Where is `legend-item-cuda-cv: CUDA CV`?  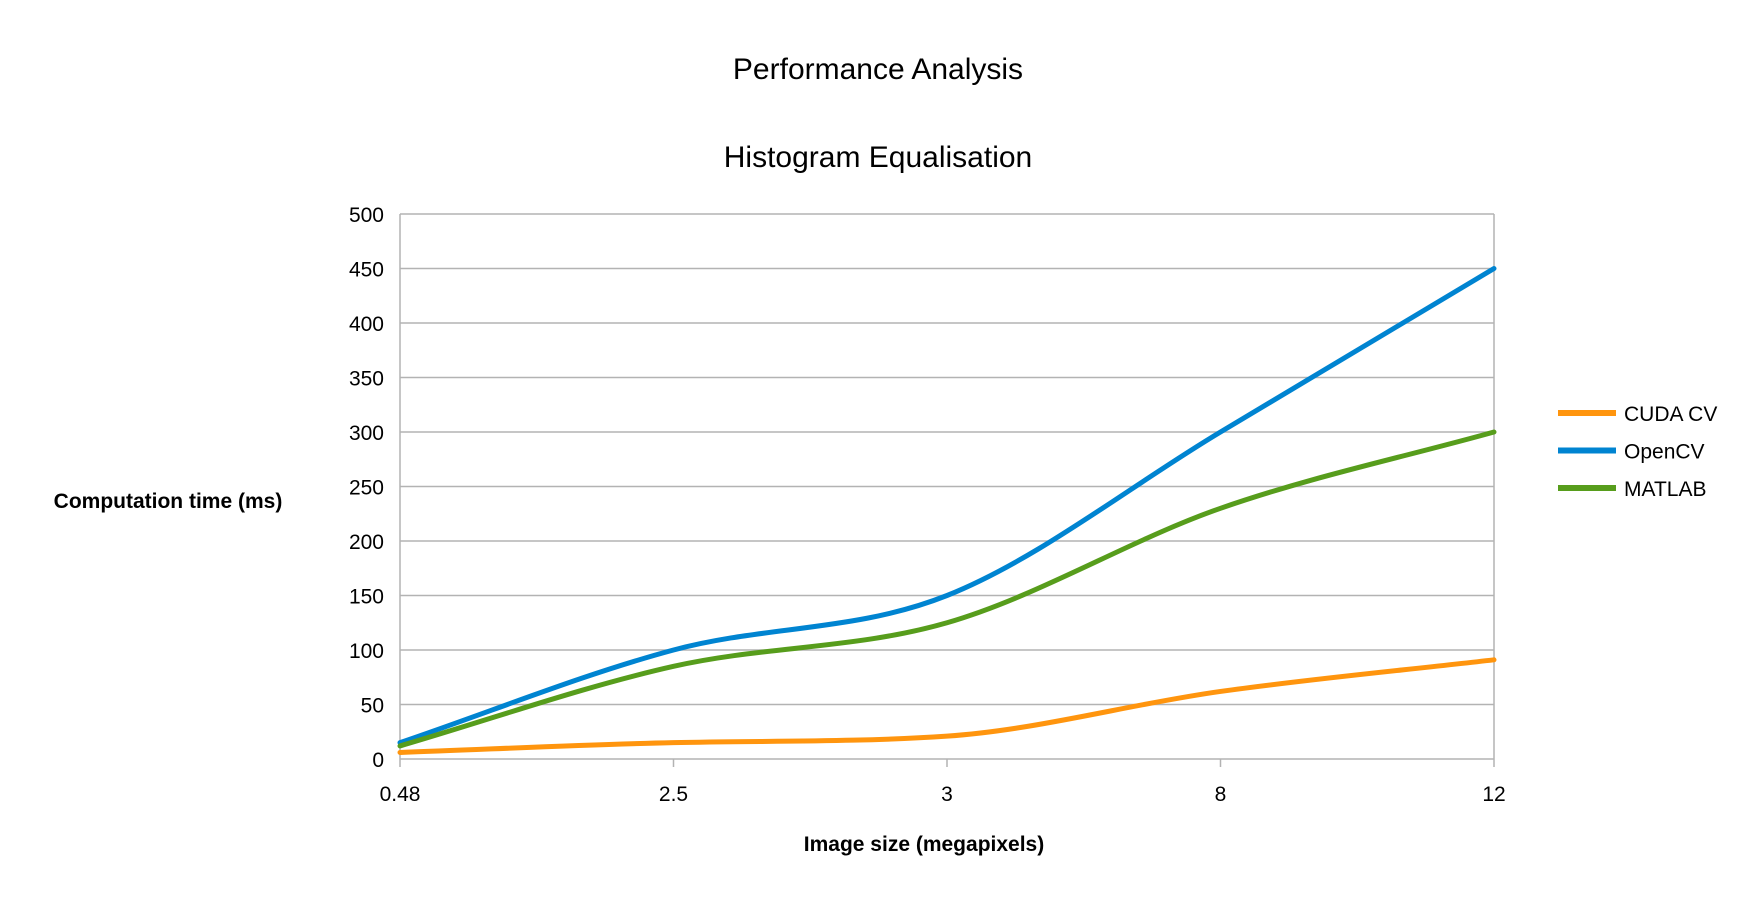
legend-item-cuda-cv: CUDA CV is located at coordinates (1637, 414).